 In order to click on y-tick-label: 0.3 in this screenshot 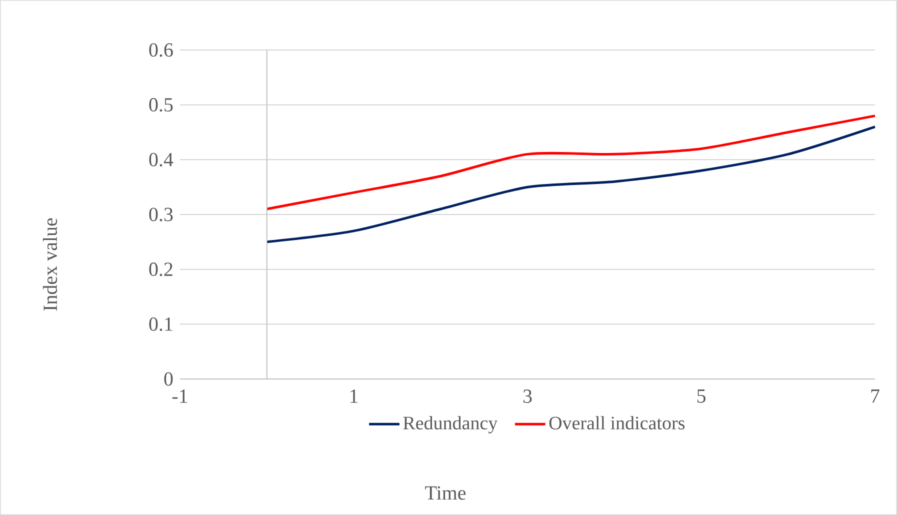, I will do `click(161, 215)`.